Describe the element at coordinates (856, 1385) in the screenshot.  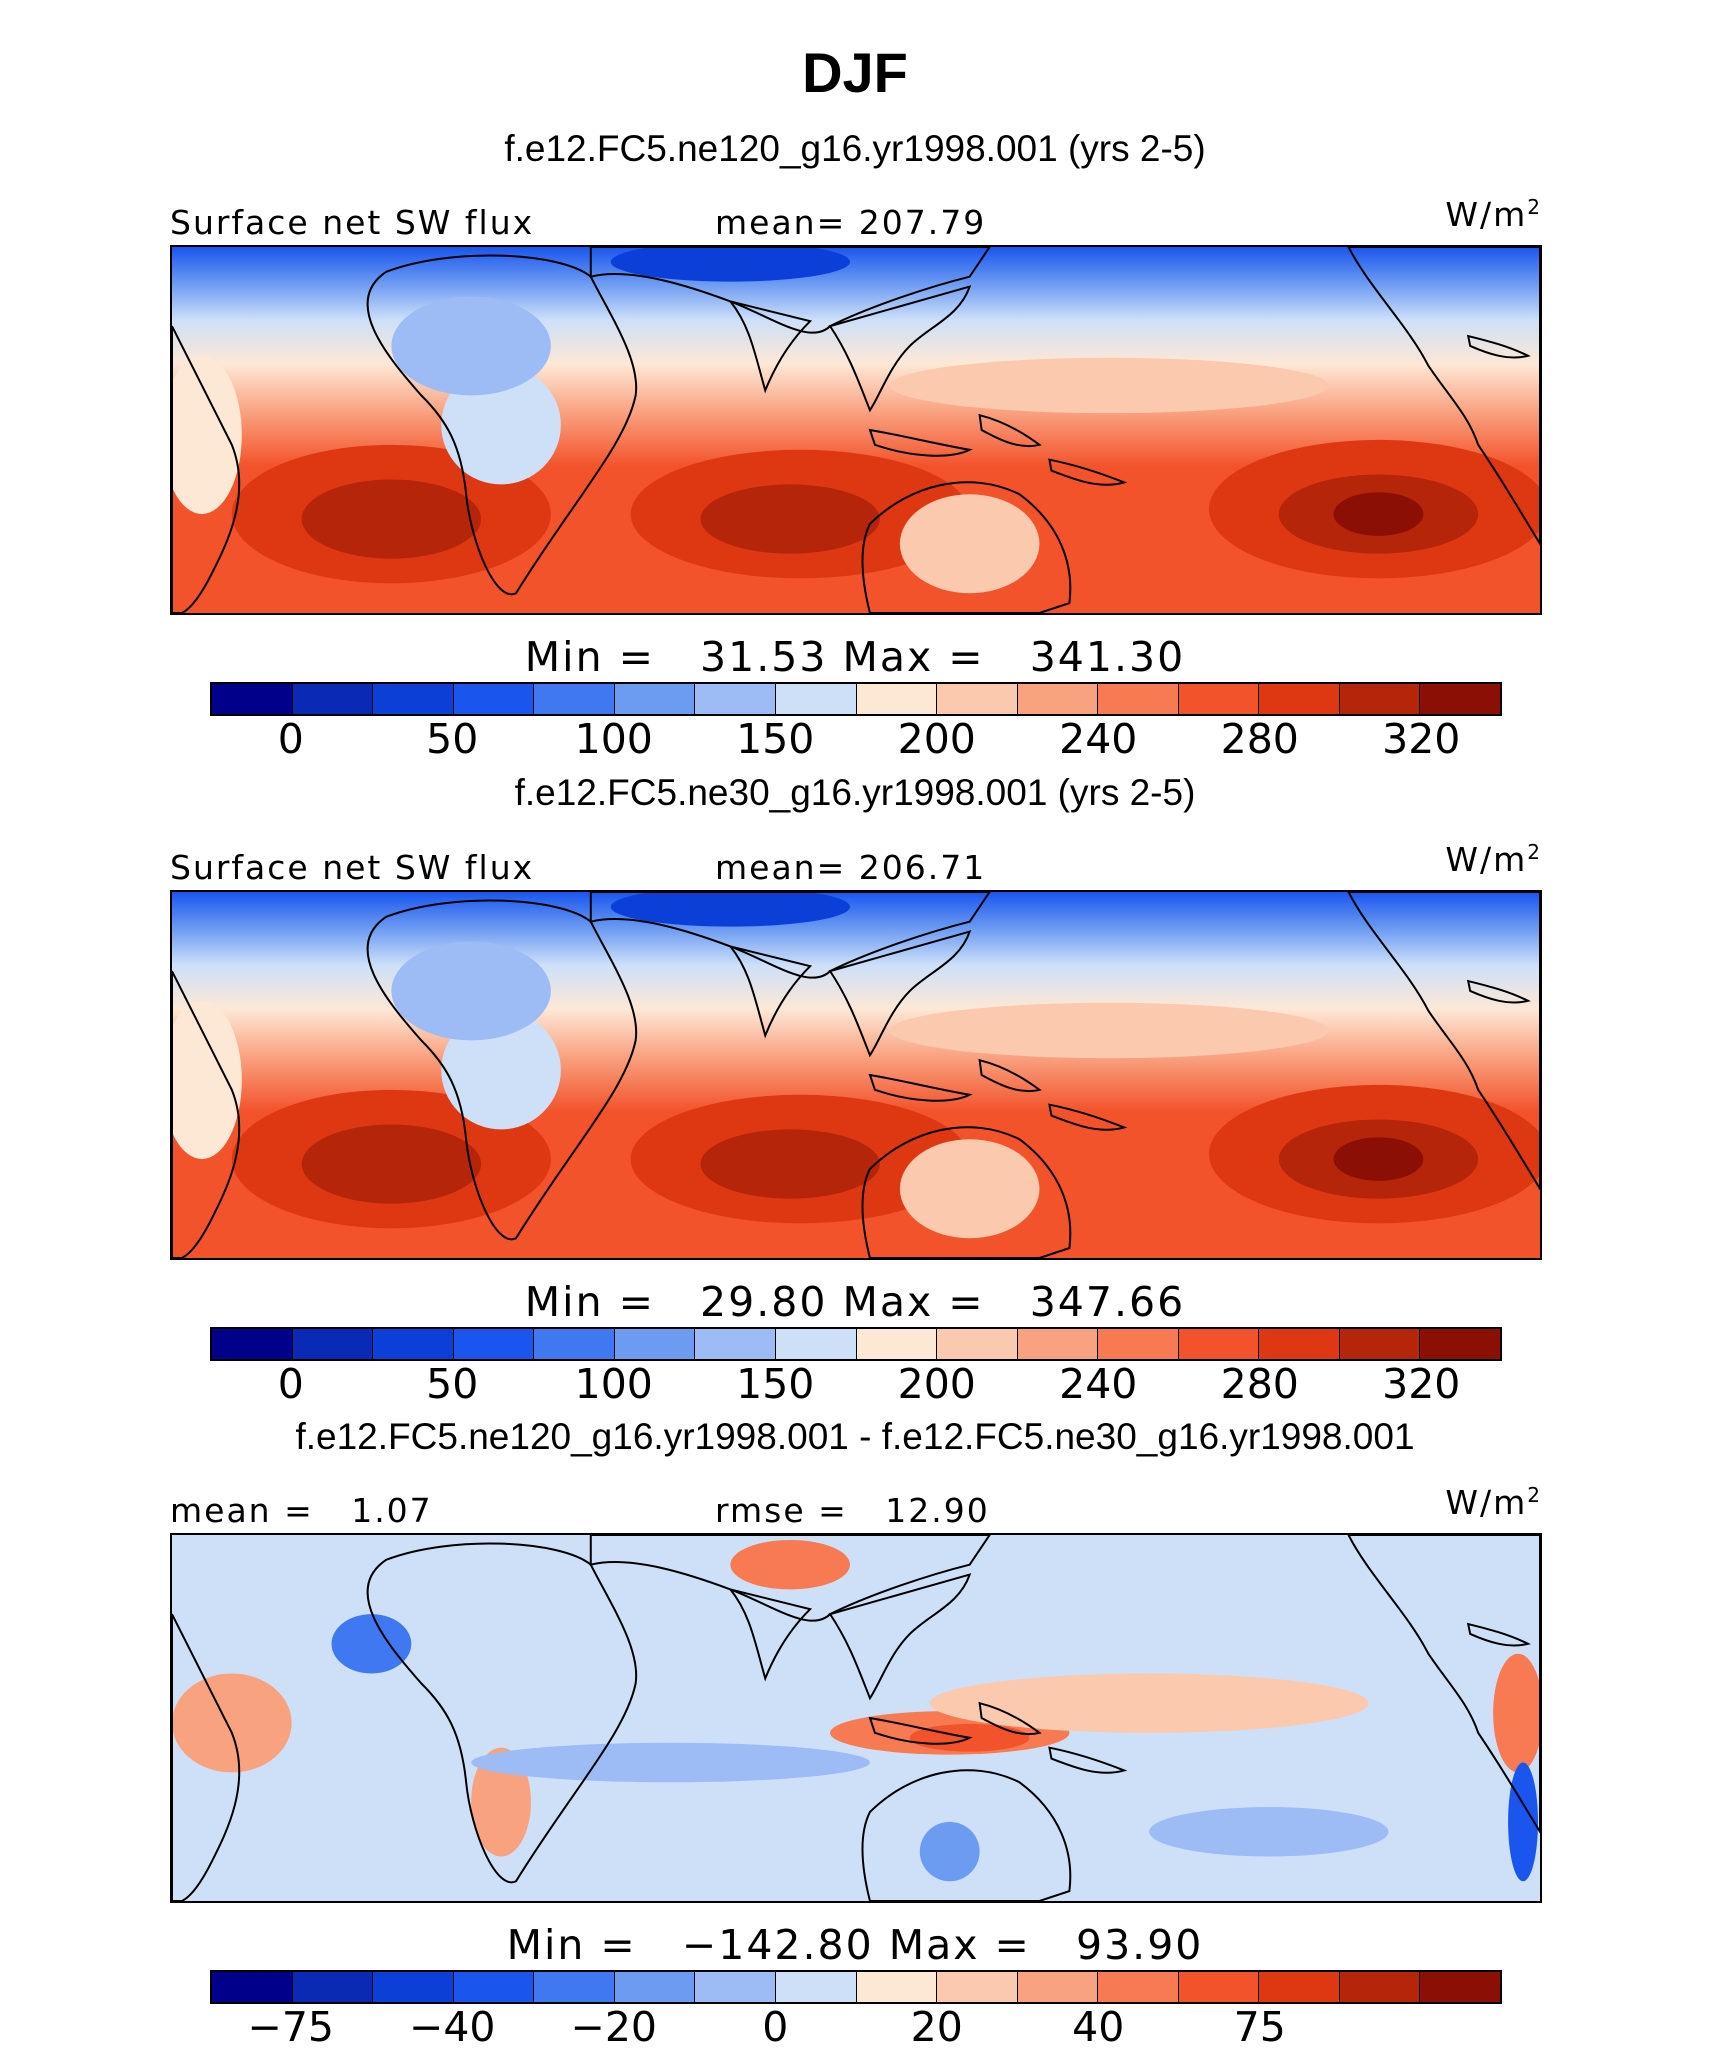
I see `panel-2-colorbar-ticks: 0 50 100 150 200 240 280 320` at that location.